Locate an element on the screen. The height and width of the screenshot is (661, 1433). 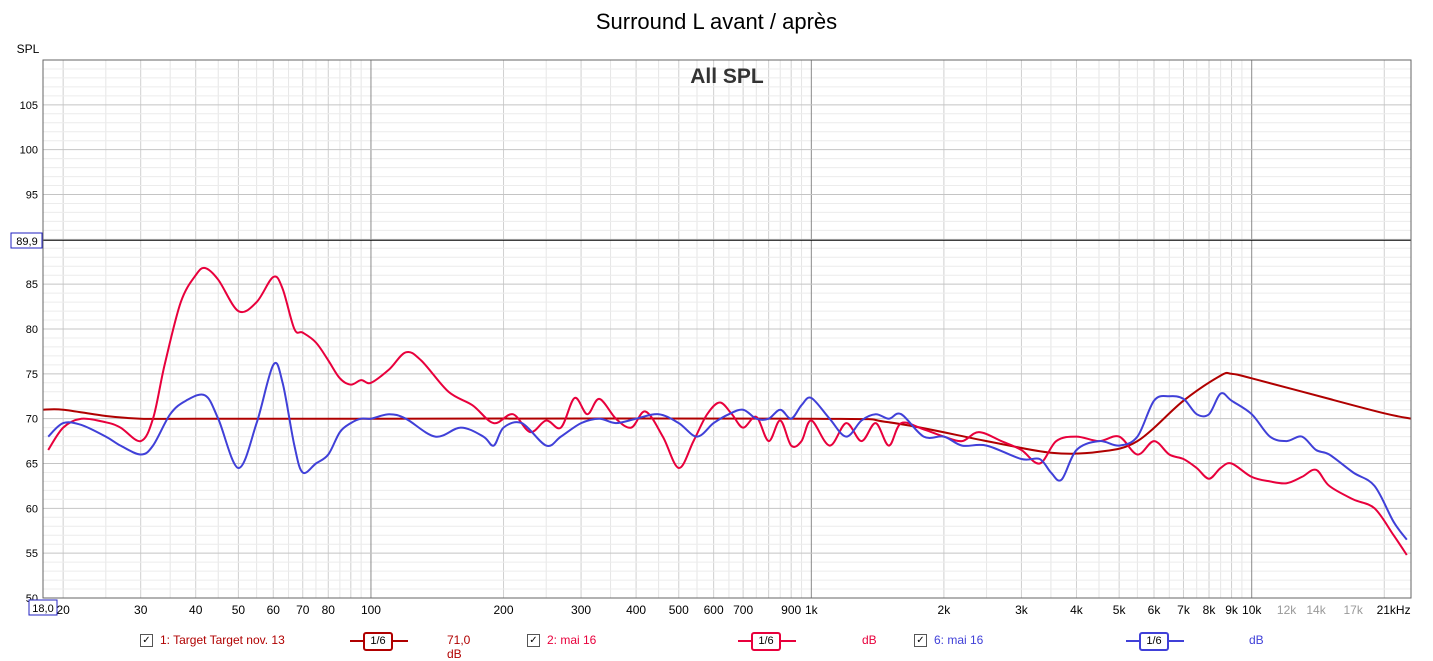
x-start-value: 18,0 is located at coordinates (42, 609).